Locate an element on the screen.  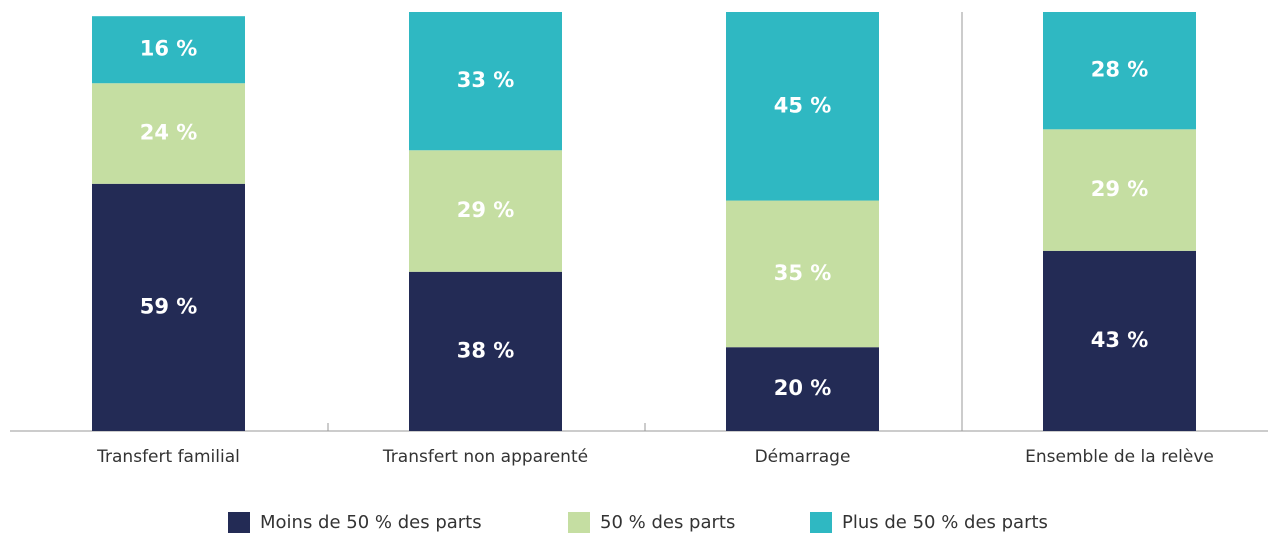
legend-label: Plus de 50 % des parts is located at coordinates (945, 522).